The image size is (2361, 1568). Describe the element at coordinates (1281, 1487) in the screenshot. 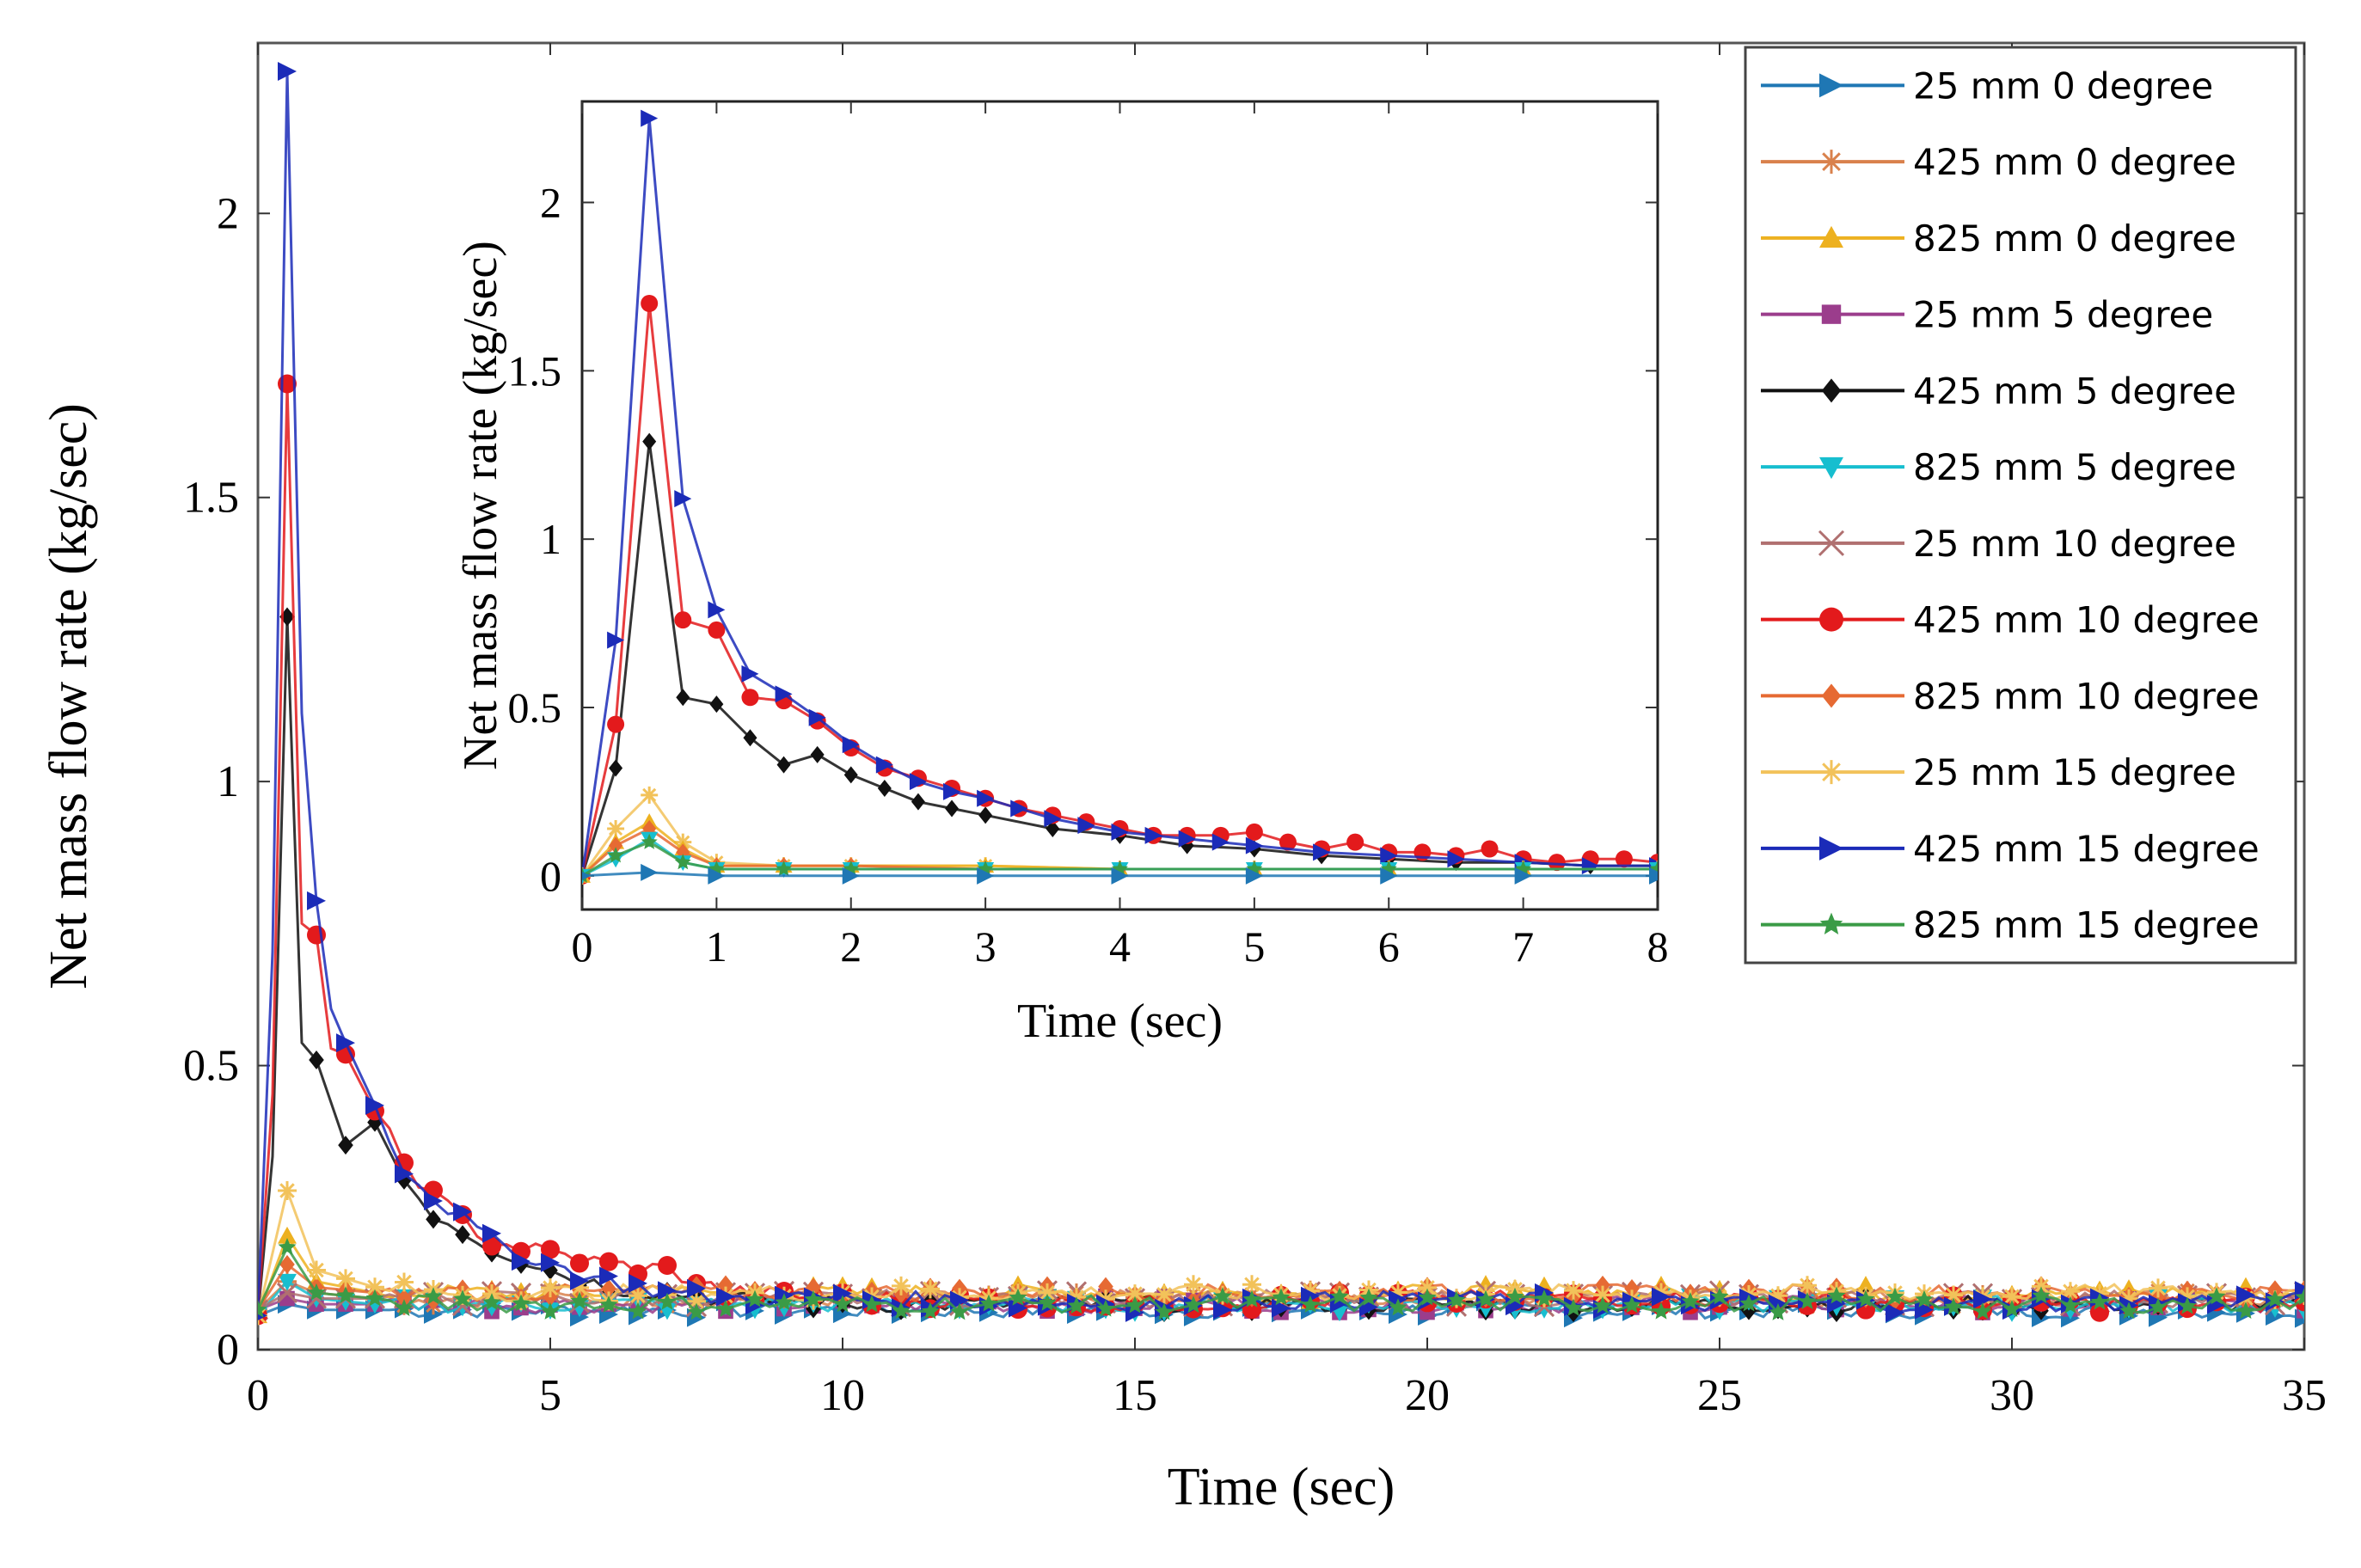

I see `x-axis-title: Time (sec)` at that location.